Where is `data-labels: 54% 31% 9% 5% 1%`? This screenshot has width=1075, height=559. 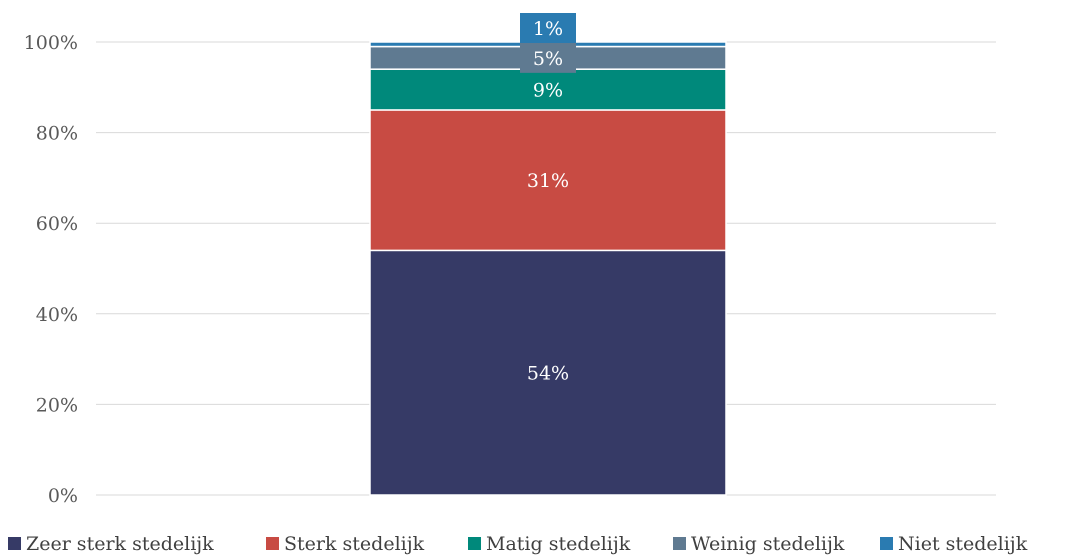
data-labels: 54% 31% 9% 5% 1% is located at coordinates (548, 199).